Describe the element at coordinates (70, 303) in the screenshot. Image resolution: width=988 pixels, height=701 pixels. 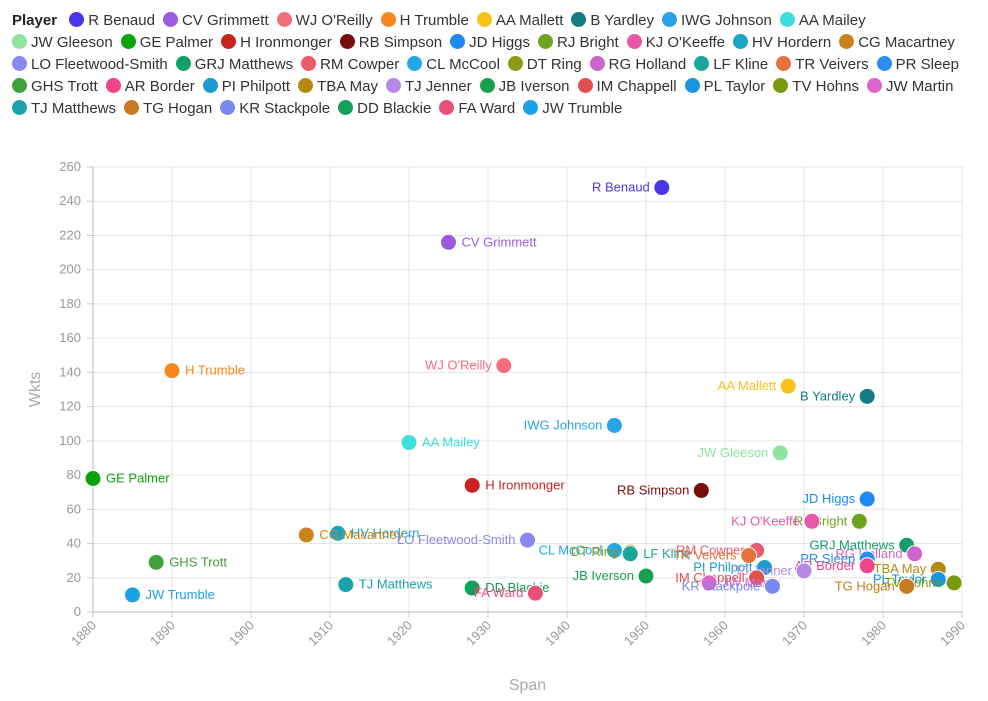
I see `y-tick-label: 180` at that location.